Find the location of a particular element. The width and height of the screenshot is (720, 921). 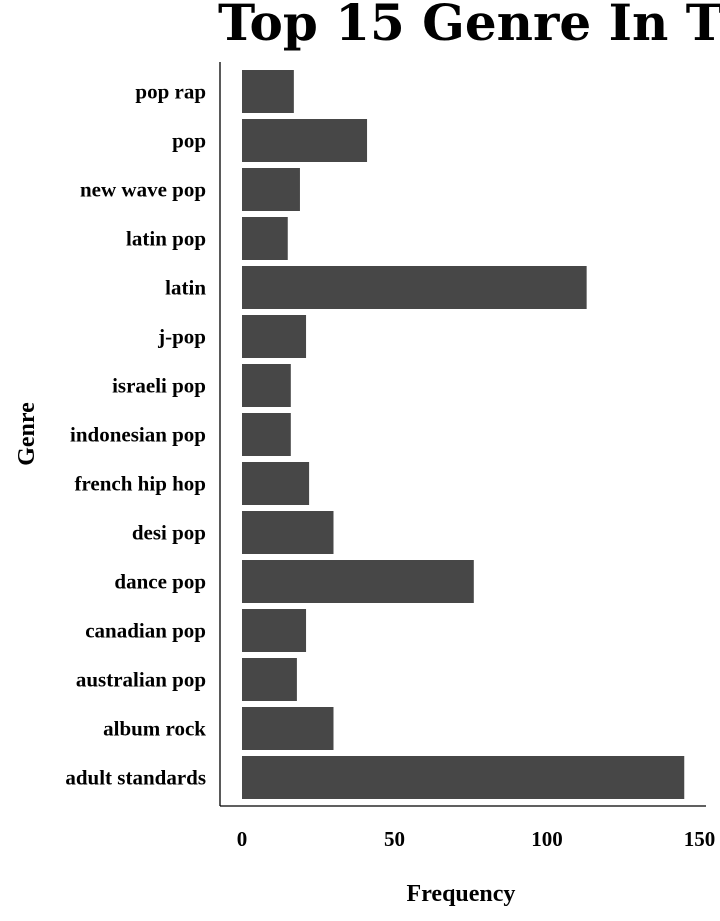

bar-j-pop is located at coordinates (274, 336).